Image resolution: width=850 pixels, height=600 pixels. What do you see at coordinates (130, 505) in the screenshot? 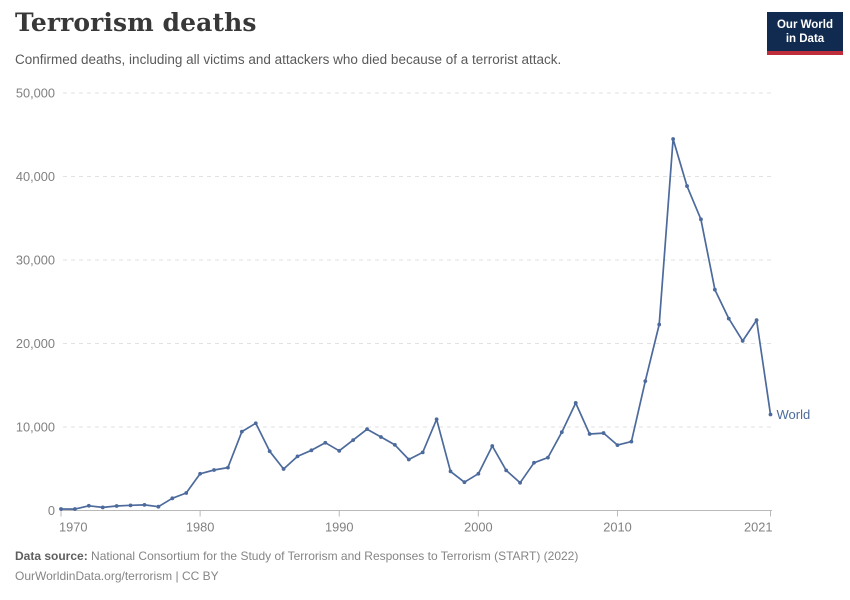
I see `data-point-1975` at bounding box center [130, 505].